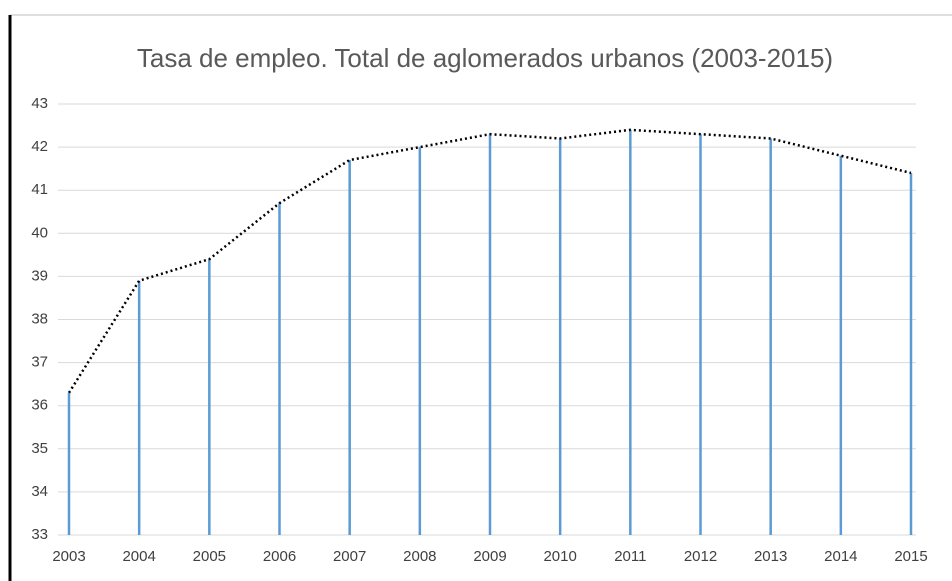 This screenshot has height=581, width=952. What do you see at coordinates (39, 103) in the screenshot?
I see `y-tick-label: 43` at bounding box center [39, 103].